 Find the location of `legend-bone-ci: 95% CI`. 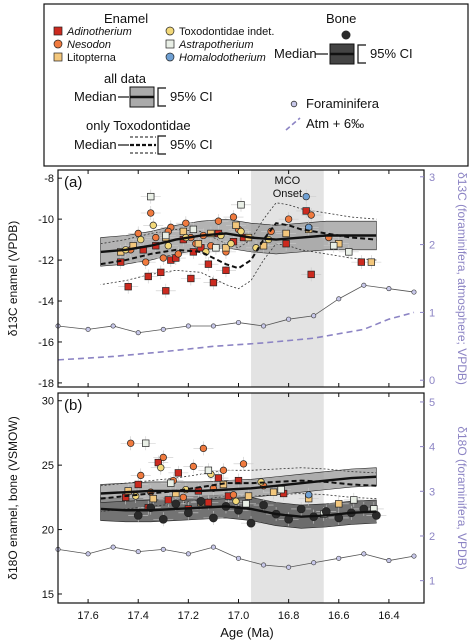

legend-bone-ci: 95% CI is located at coordinates (391, 53).